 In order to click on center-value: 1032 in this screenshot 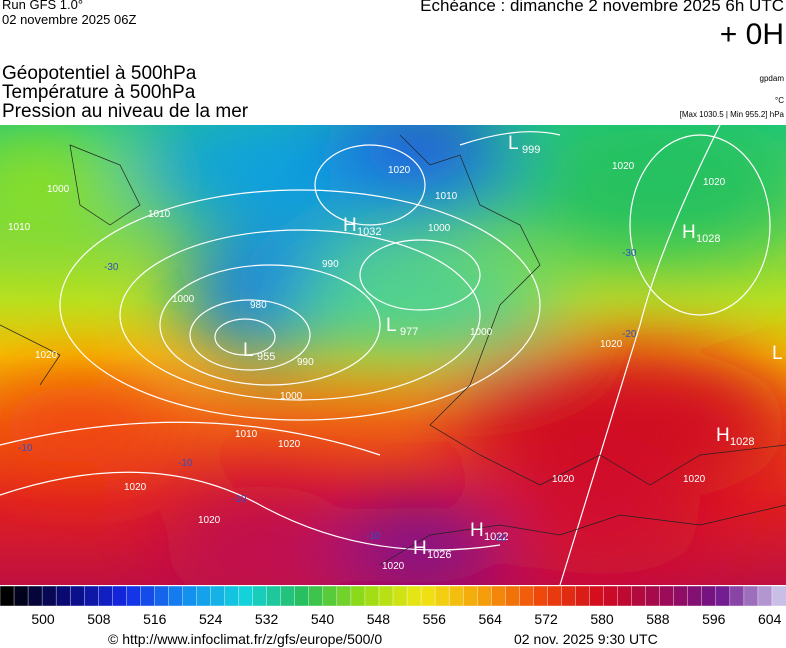, I will do `click(369, 232)`.